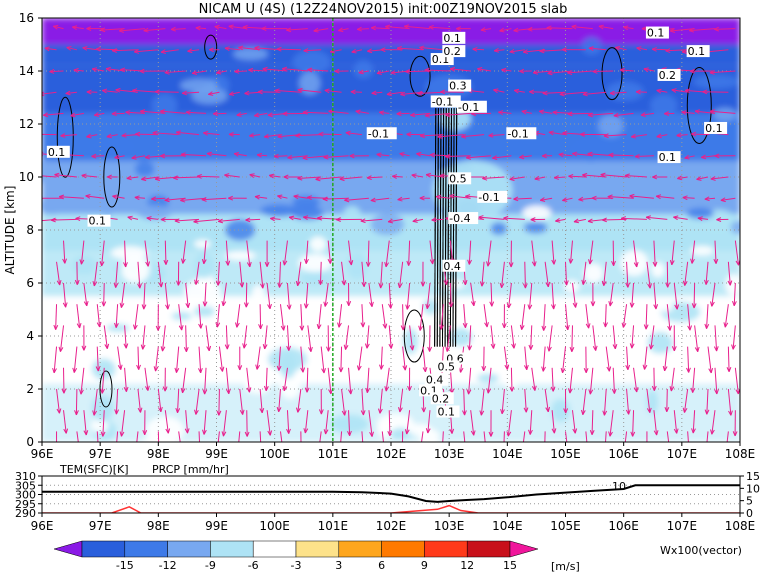 This screenshot has width=767, height=575. What do you see at coordinates (42, 454) in the screenshot?
I see `x-tick-label: 96E` at bounding box center [42, 454].